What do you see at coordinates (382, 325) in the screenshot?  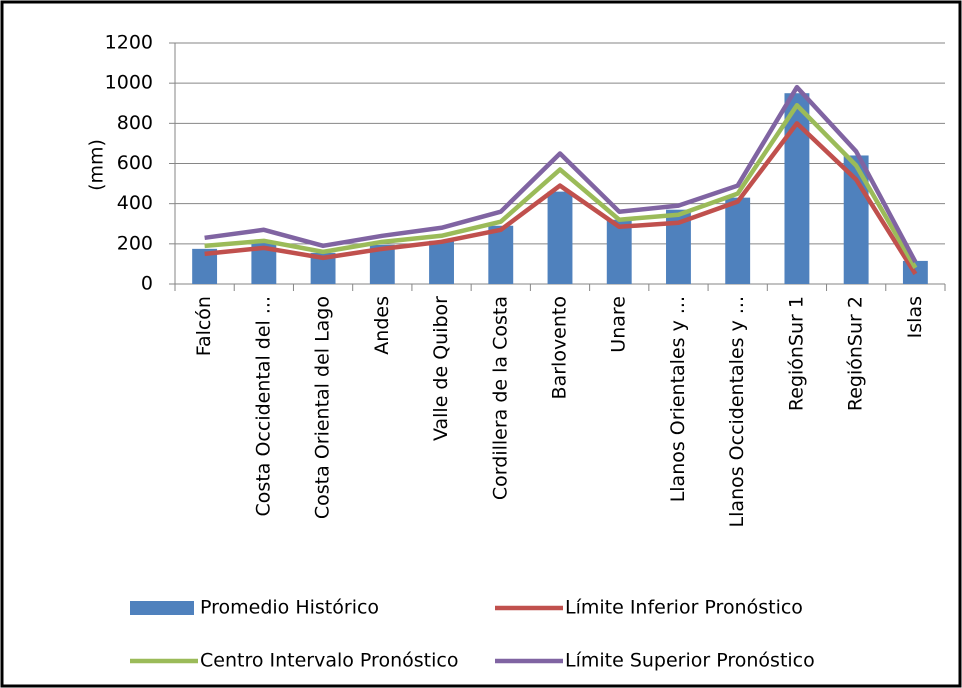 I see `x-tick-label: Andes` at bounding box center [382, 325].